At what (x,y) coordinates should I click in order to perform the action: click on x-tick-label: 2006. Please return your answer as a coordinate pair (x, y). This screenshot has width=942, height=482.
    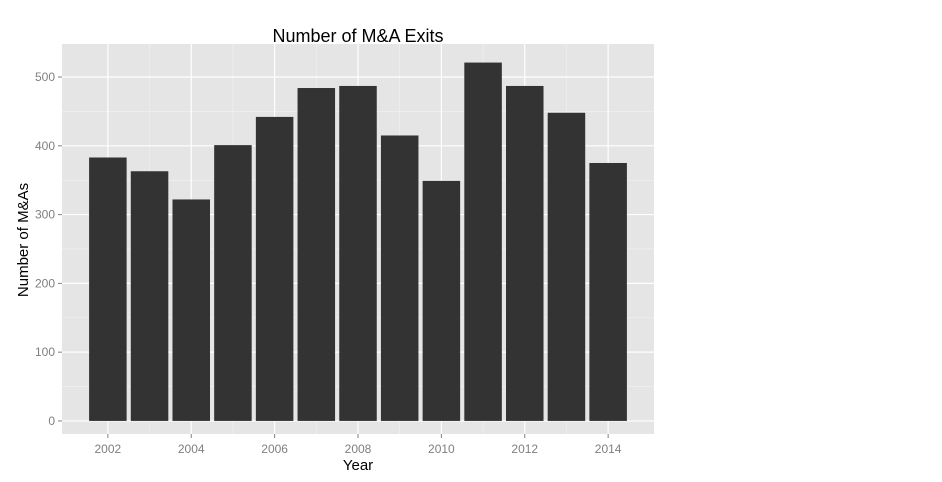
    Looking at the image, I should click on (274, 449).